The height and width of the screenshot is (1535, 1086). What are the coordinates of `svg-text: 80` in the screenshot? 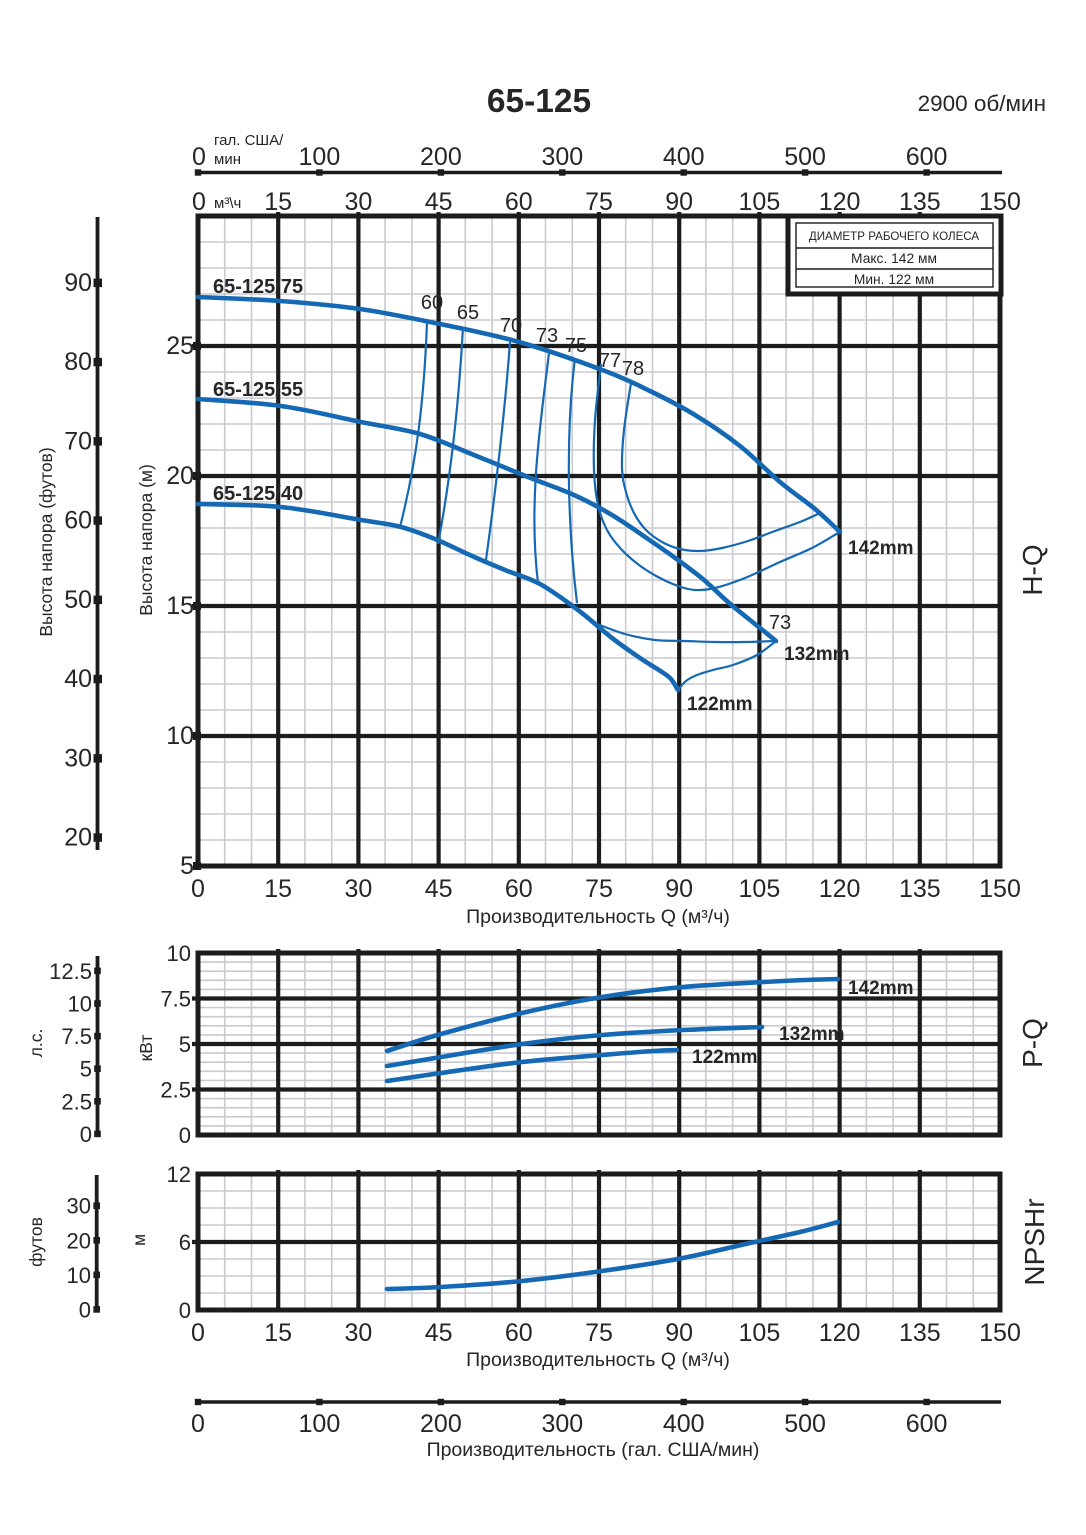 It's located at (78, 362).